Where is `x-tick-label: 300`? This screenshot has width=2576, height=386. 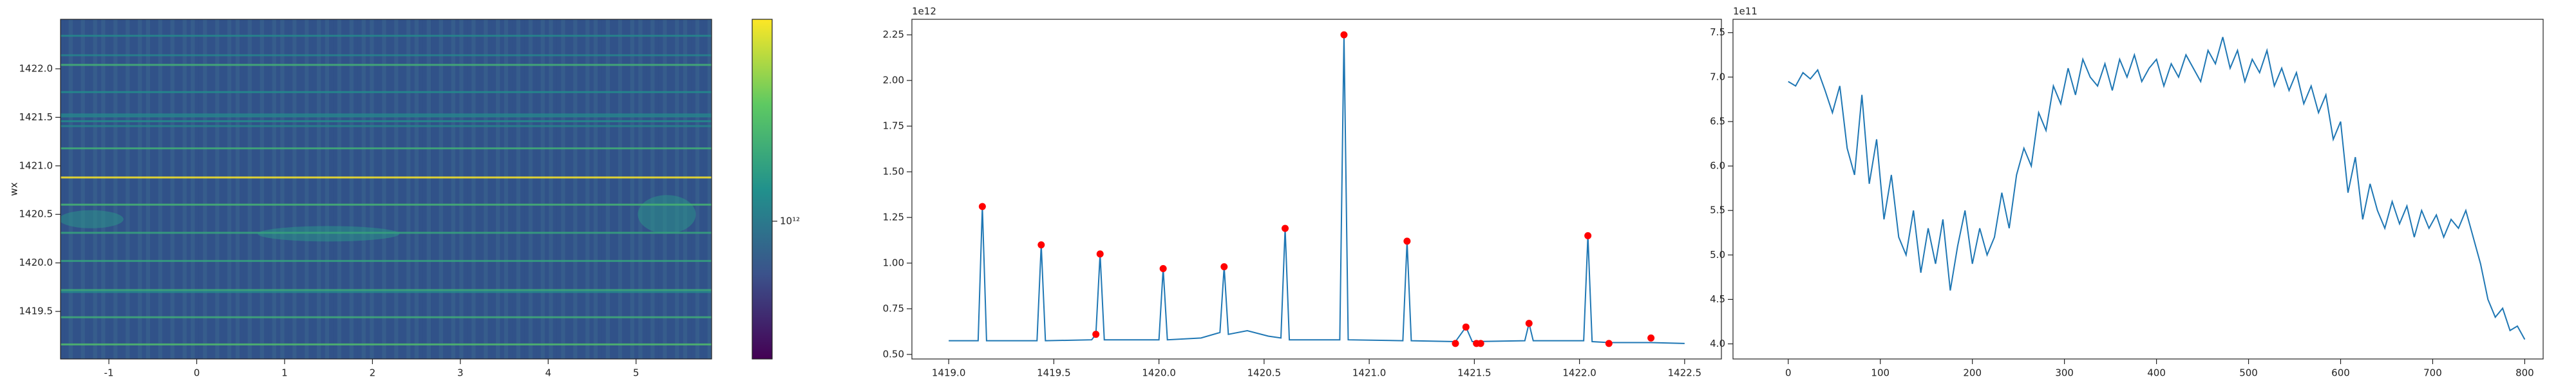 x-tick-label: 300 is located at coordinates (2064, 373).